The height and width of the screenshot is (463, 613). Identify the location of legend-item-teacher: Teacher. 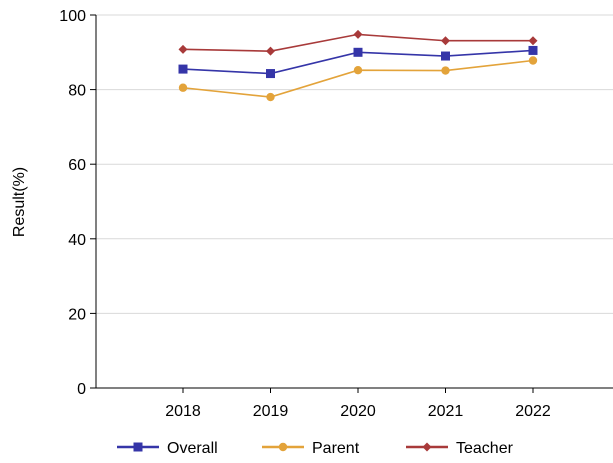
(460, 448).